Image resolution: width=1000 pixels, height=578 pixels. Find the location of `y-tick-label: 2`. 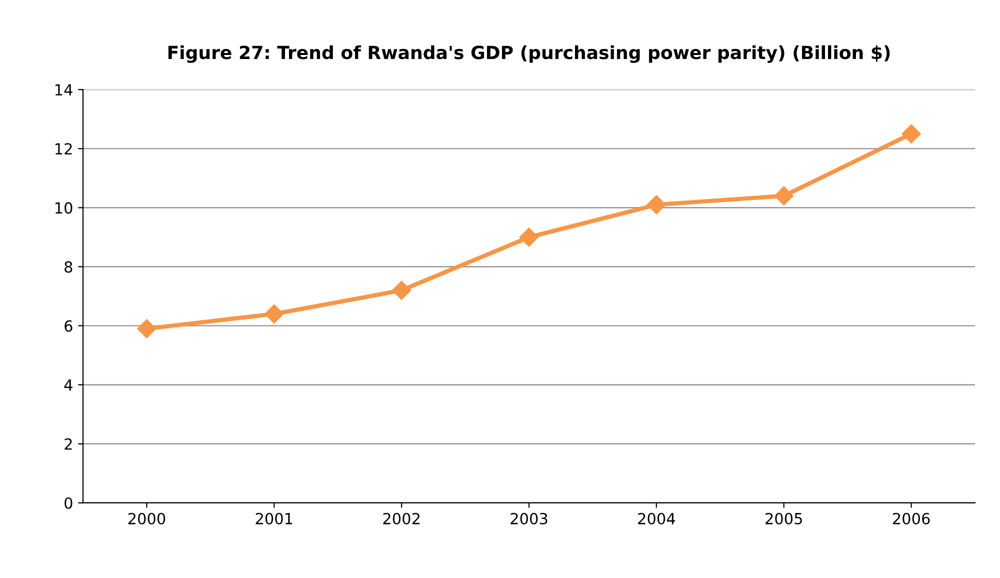

y-tick-label: 2 is located at coordinates (68, 444).